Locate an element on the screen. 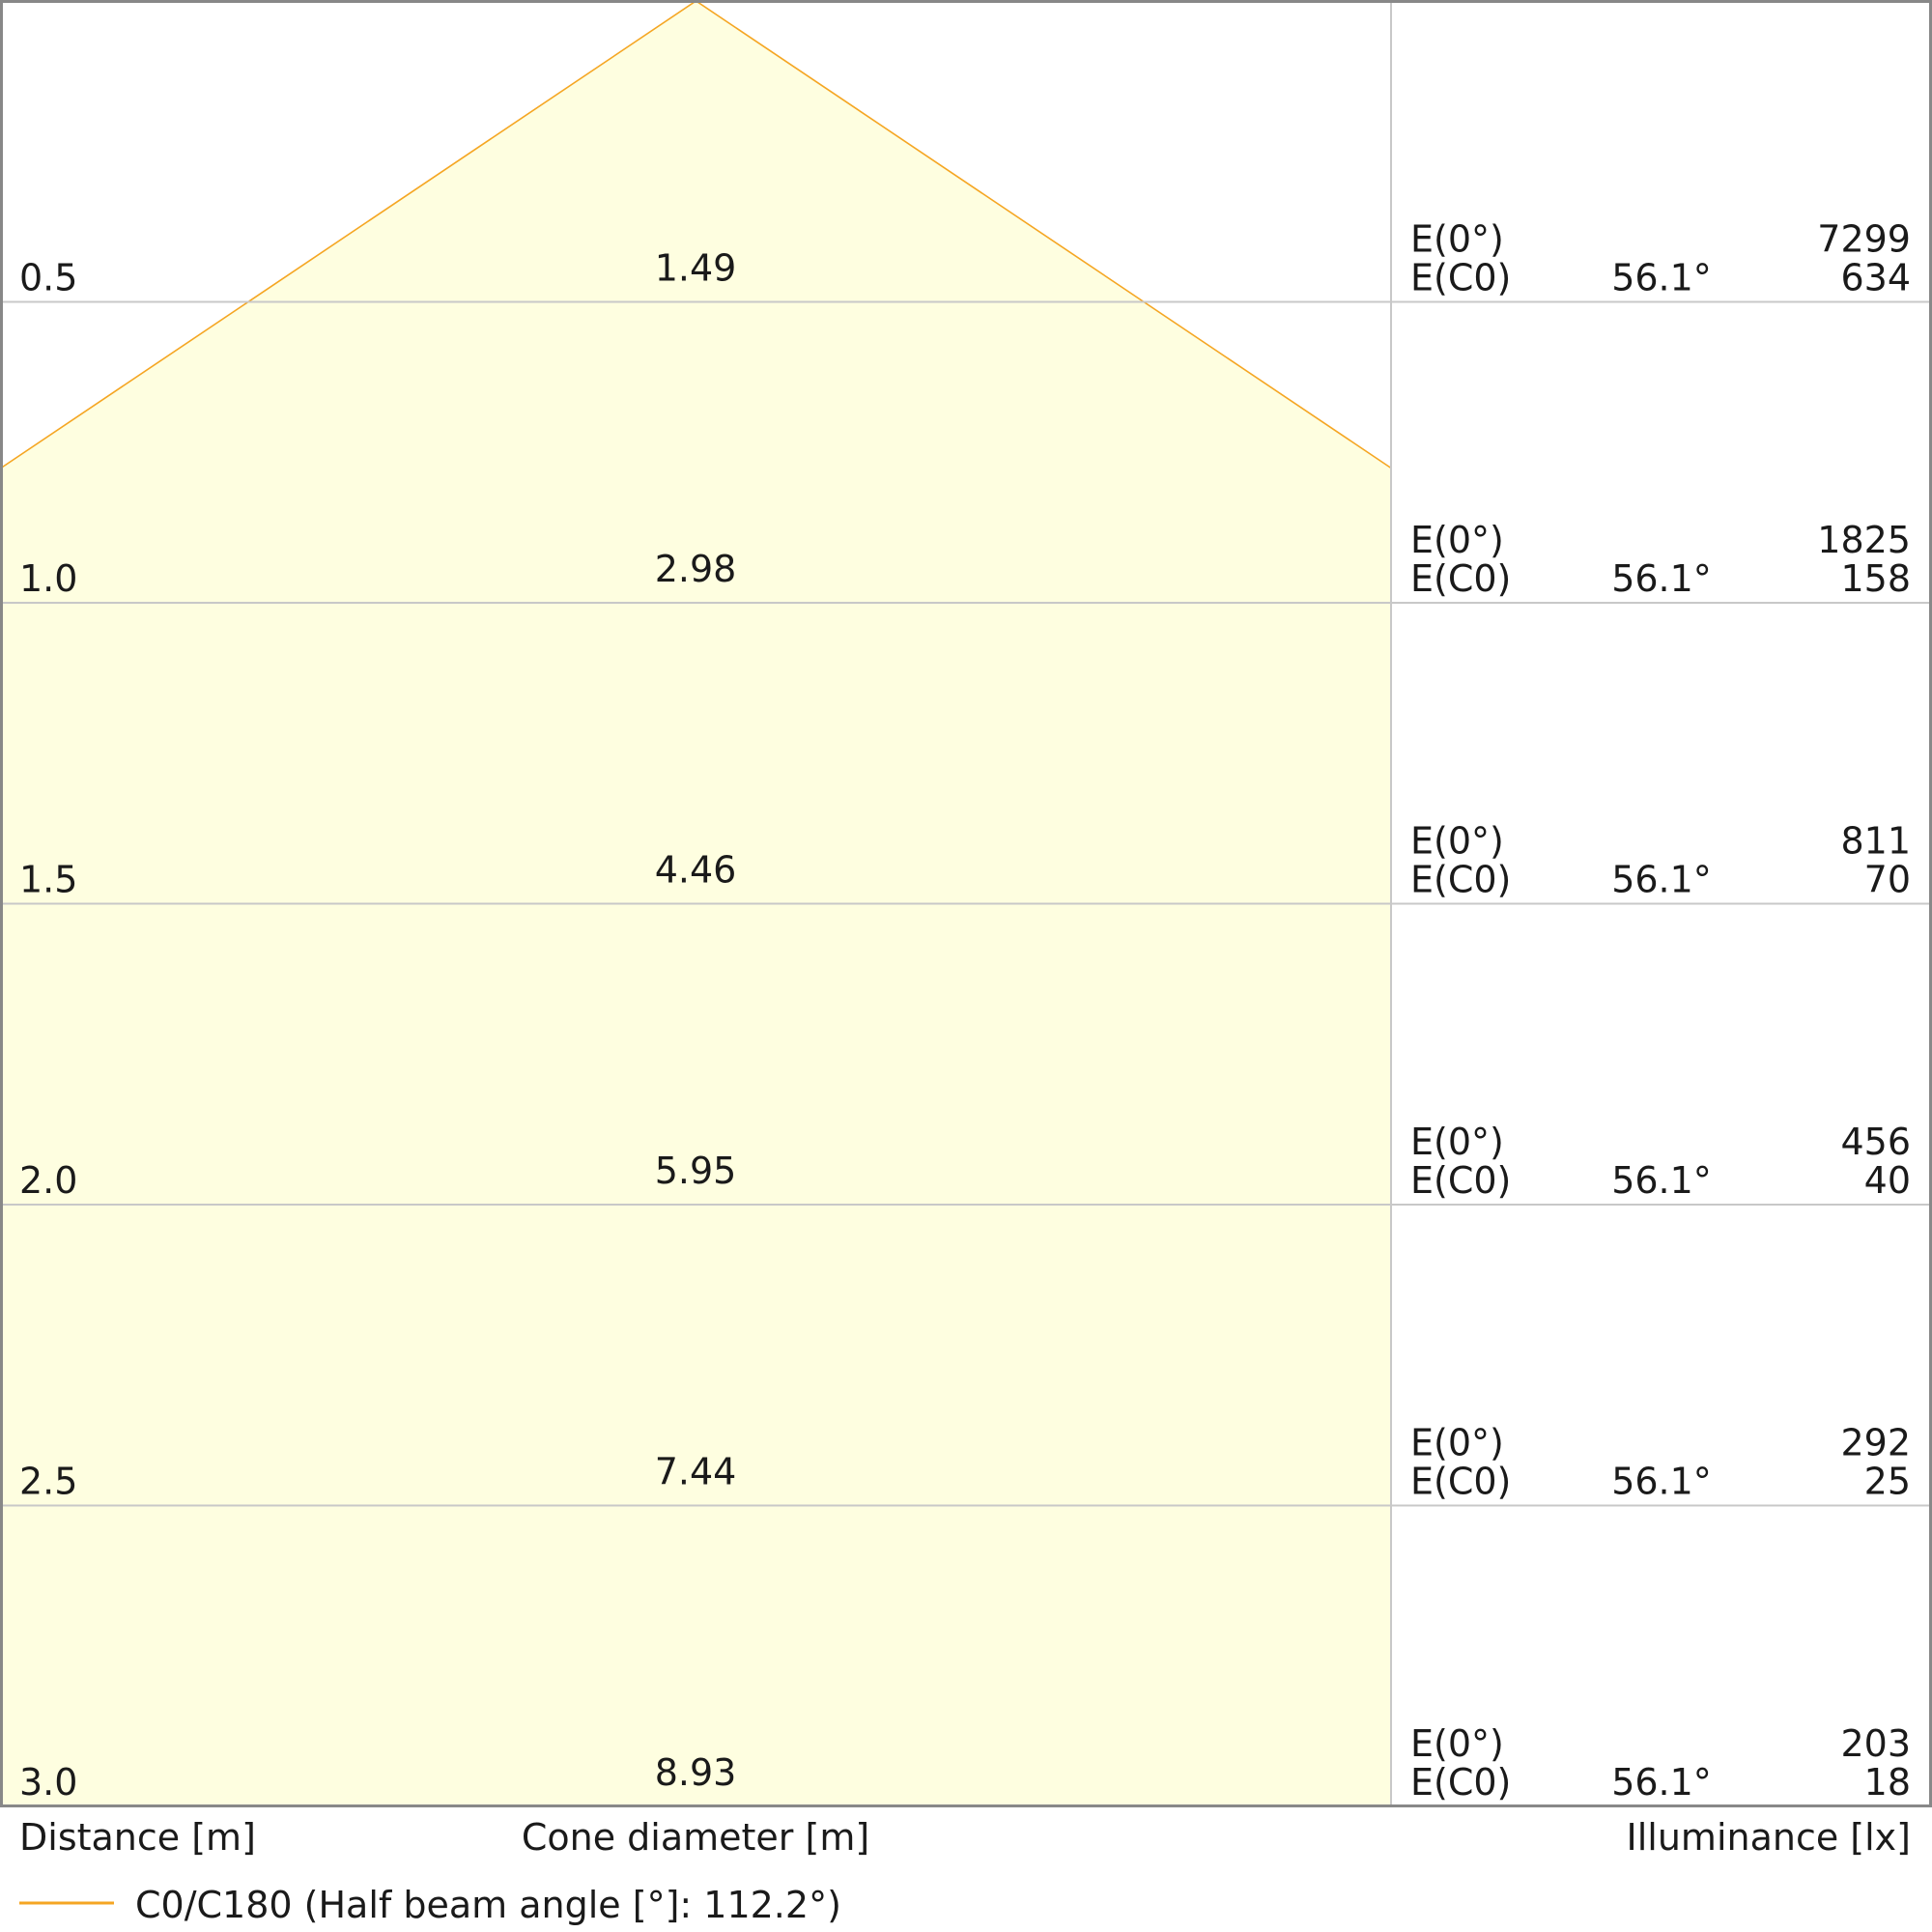 This screenshot has height=1932, width=1932. cone-diameter-value: 5.95 is located at coordinates (696, 1171).